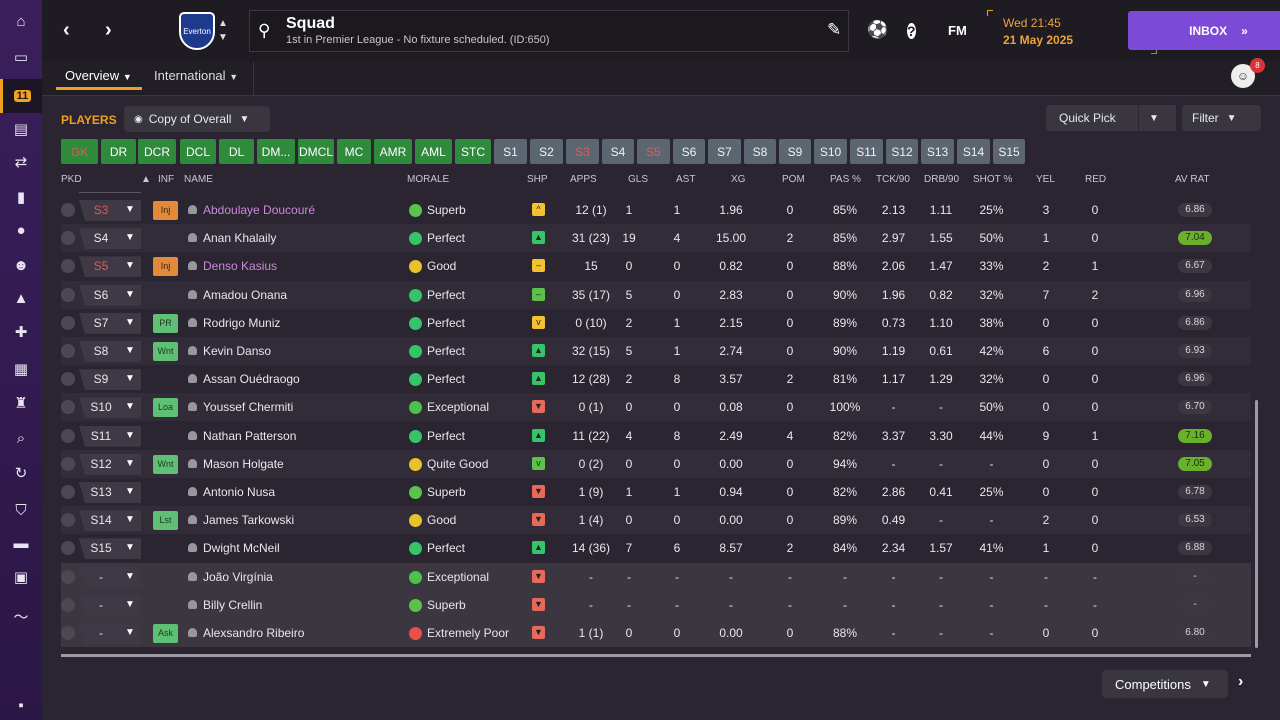 The width and height of the screenshot is (1280, 720). Describe the element at coordinates (653, 151) in the screenshot. I see `position-button: S5` at that location.